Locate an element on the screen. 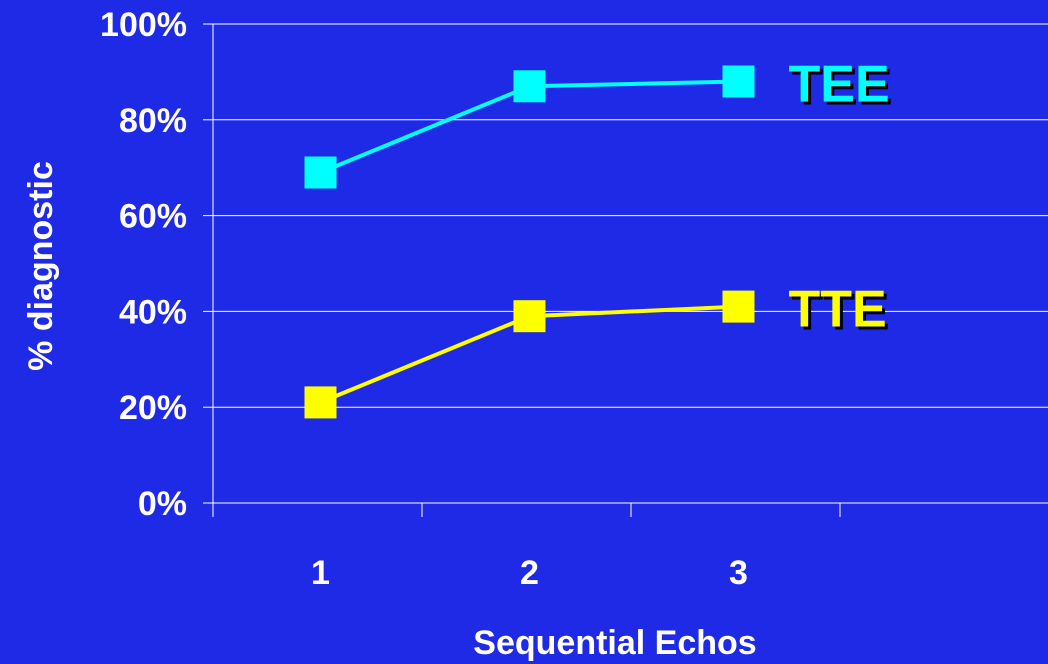 The image size is (1048, 664). series-label-shadow: TEE is located at coordinates (842, 87).